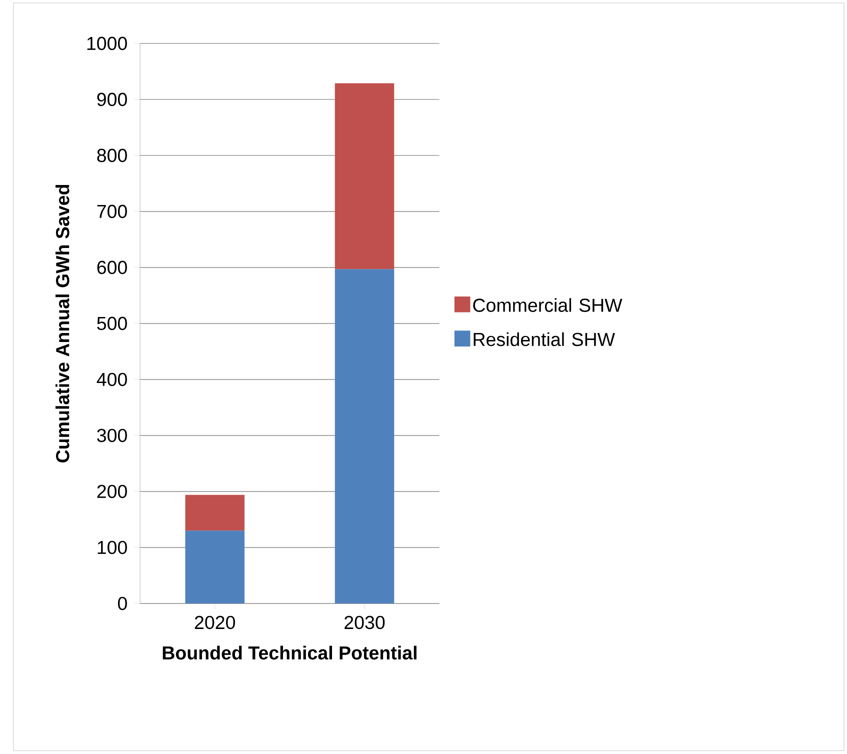 The width and height of the screenshot is (847, 754). I want to click on y-axis-title: Cumulative Annual GWh Saved, so click(63, 324).